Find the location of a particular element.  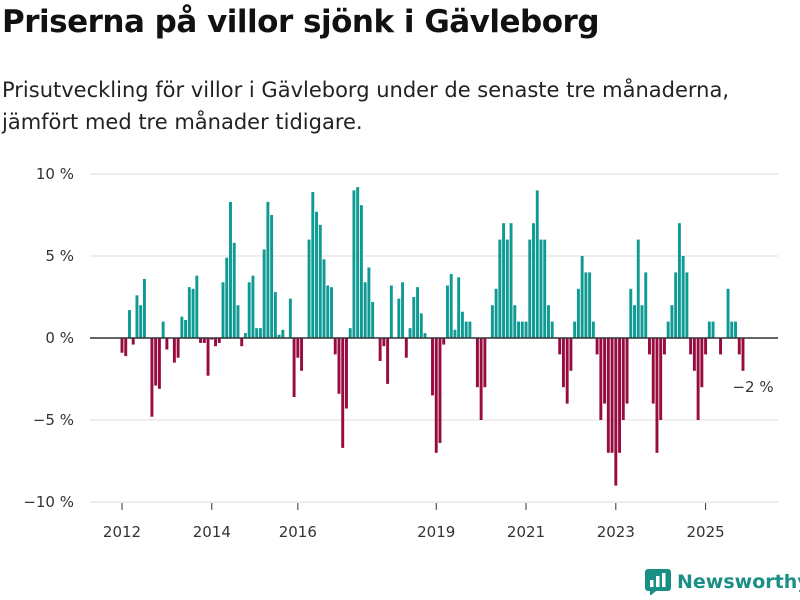

x-tick-label: 2012 is located at coordinates (122, 532).